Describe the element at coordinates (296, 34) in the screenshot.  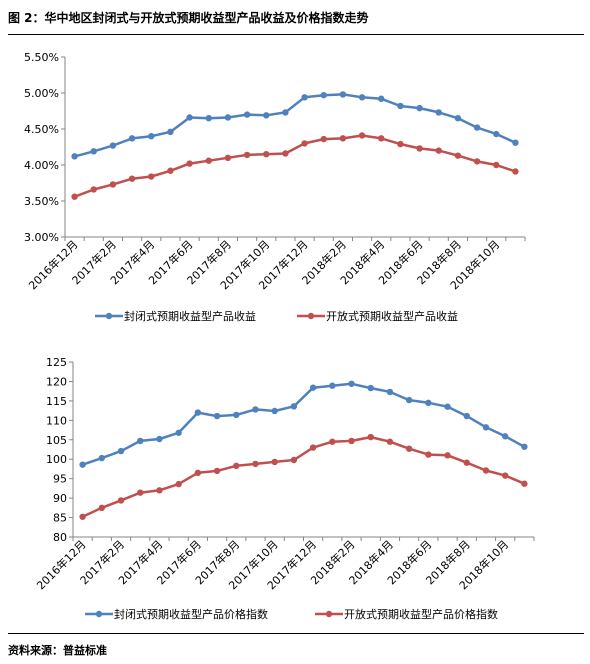
I see `top-rule` at that location.